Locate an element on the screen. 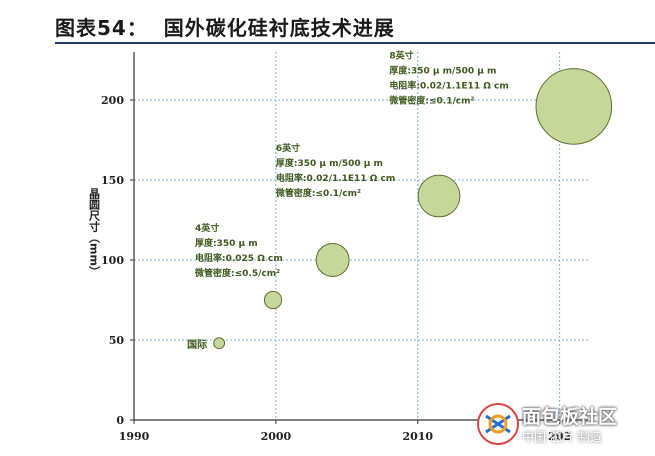 The width and height of the screenshot is (655, 456). chart-title-bar: 图表54： 国外碳化硅衬底技术进展 is located at coordinates (355, 26).